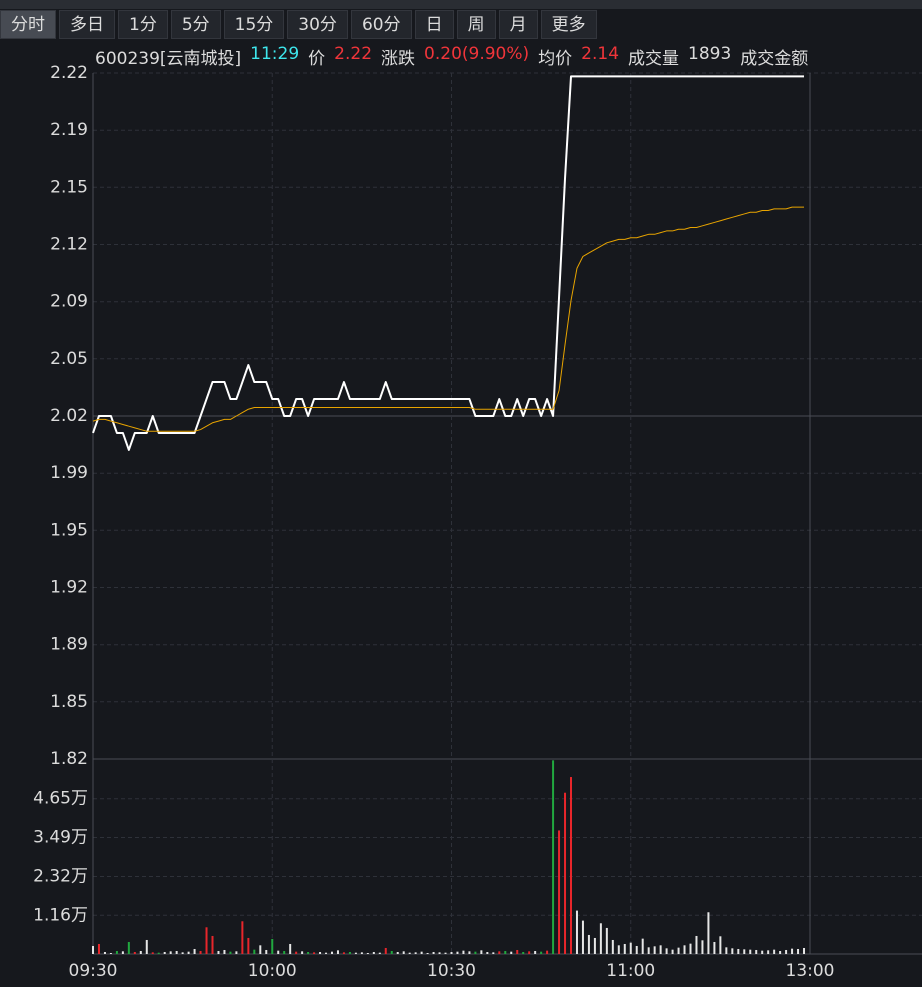 The height and width of the screenshot is (987, 922). Describe the element at coordinates (568, 24) in the screenshot. I see `tab: 更多` at that location.